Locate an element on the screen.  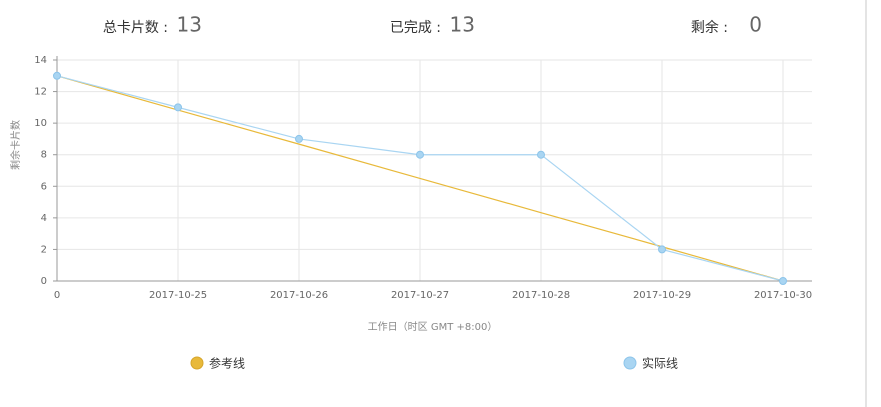
x-tick-label: 2017-10-25 is located at coordinates (178, 295).